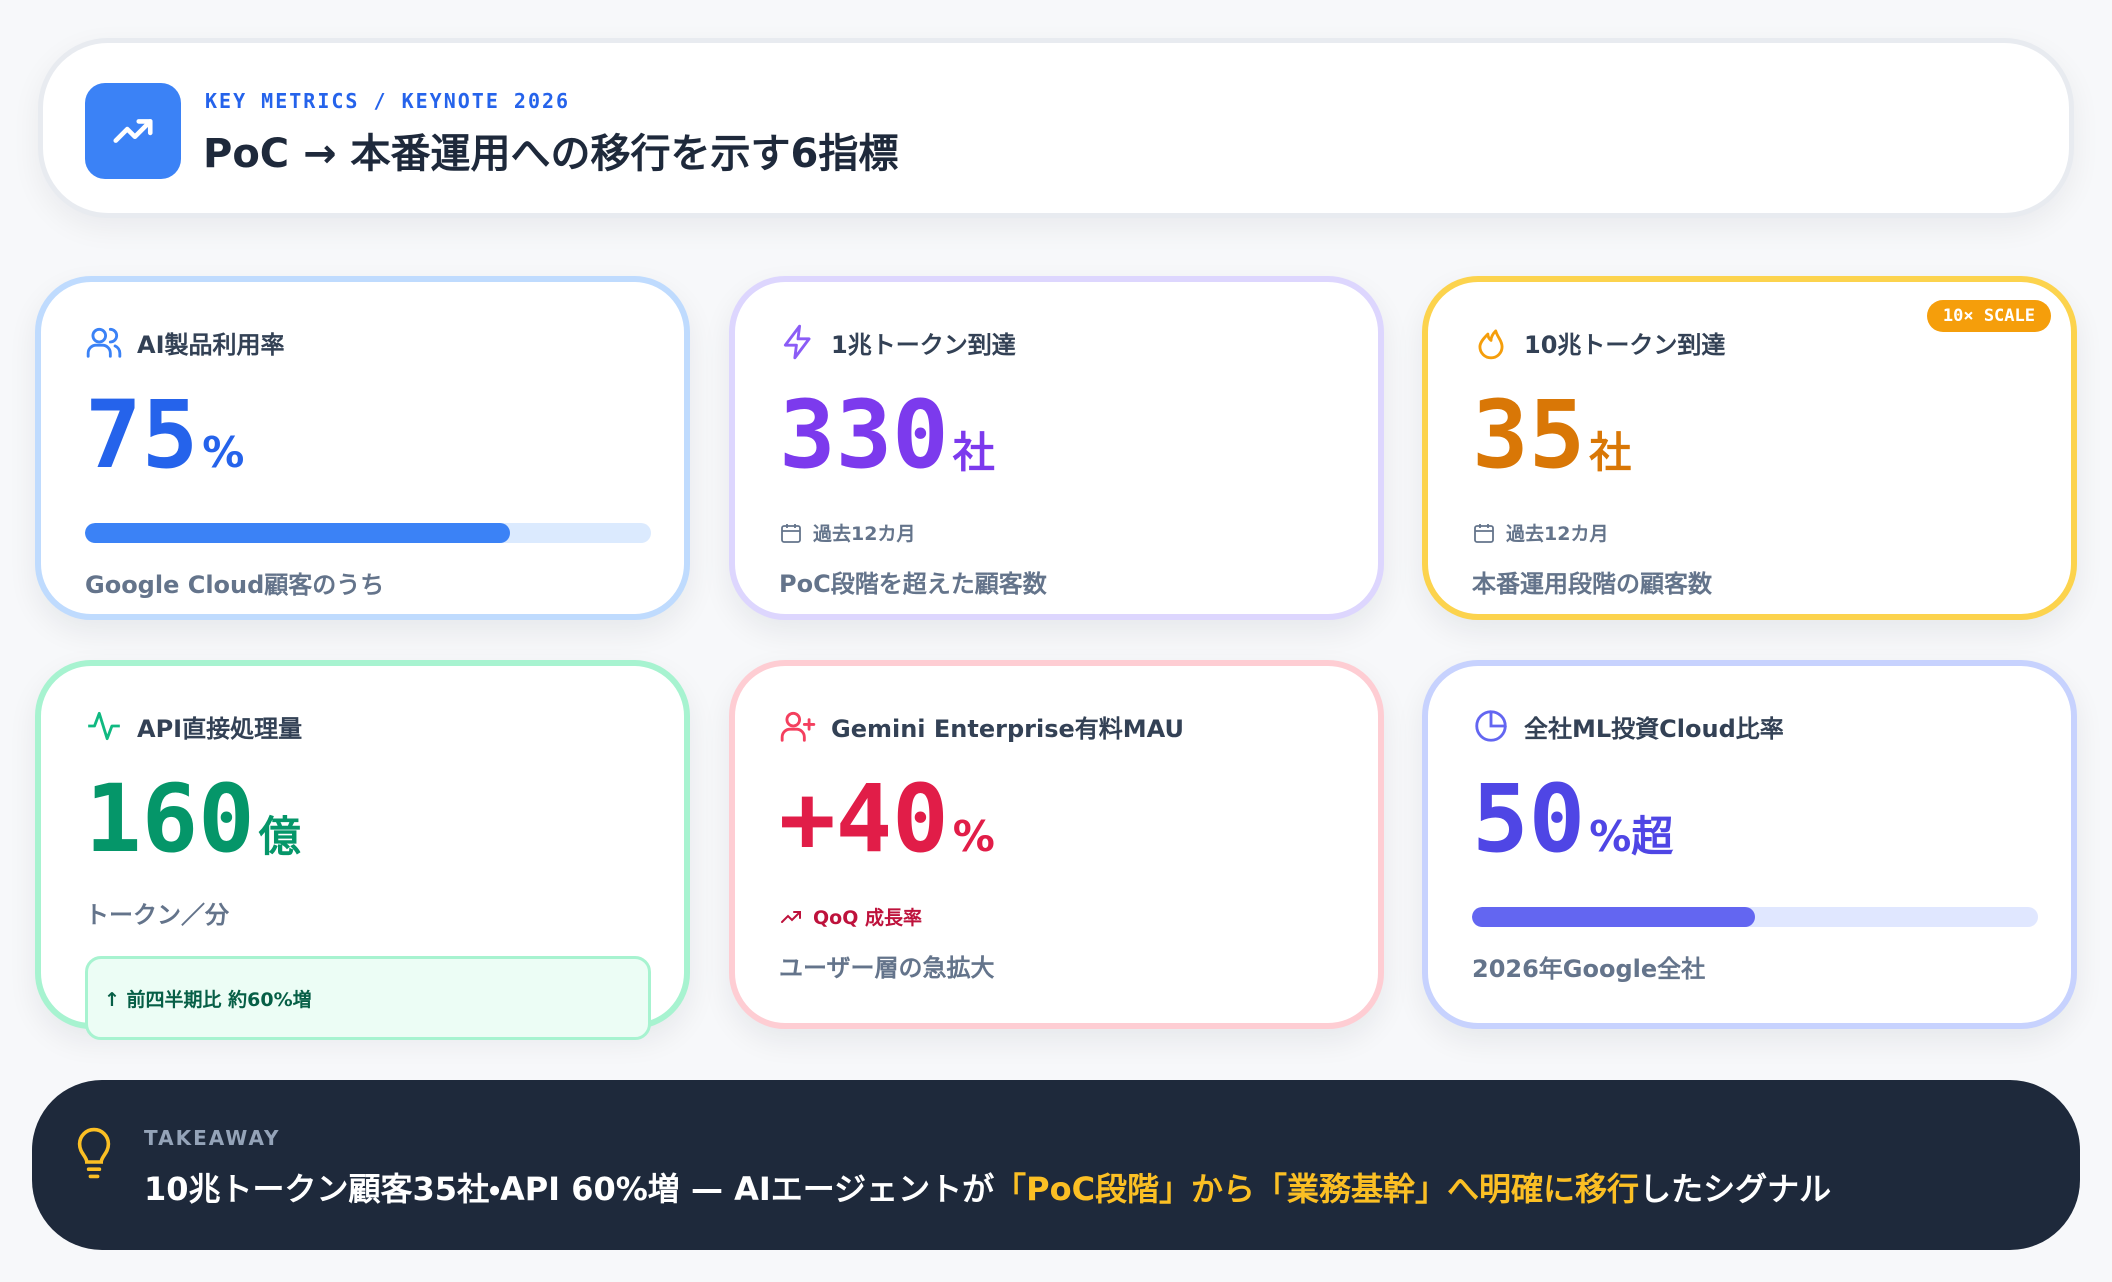  I want to click on growth-text: QoQ 成長率, so click(867, 918).